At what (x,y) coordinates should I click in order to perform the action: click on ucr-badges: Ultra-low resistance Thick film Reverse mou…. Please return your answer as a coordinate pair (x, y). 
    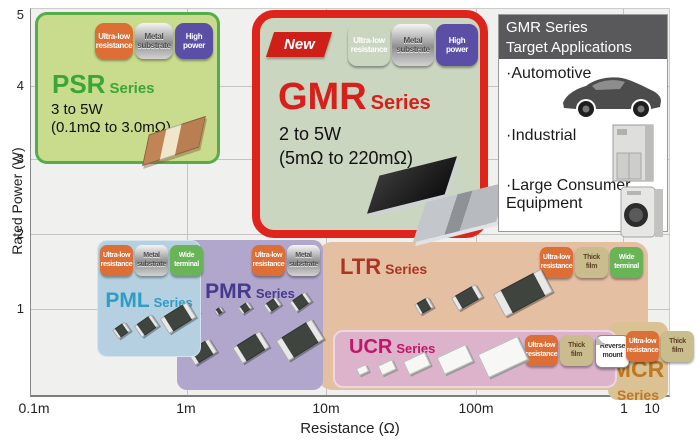
    Looking at the image, I should click on (577, 351).